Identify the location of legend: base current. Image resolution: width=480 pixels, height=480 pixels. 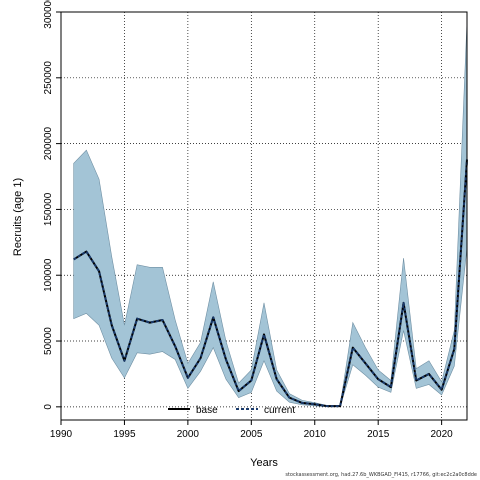
(231, 410).